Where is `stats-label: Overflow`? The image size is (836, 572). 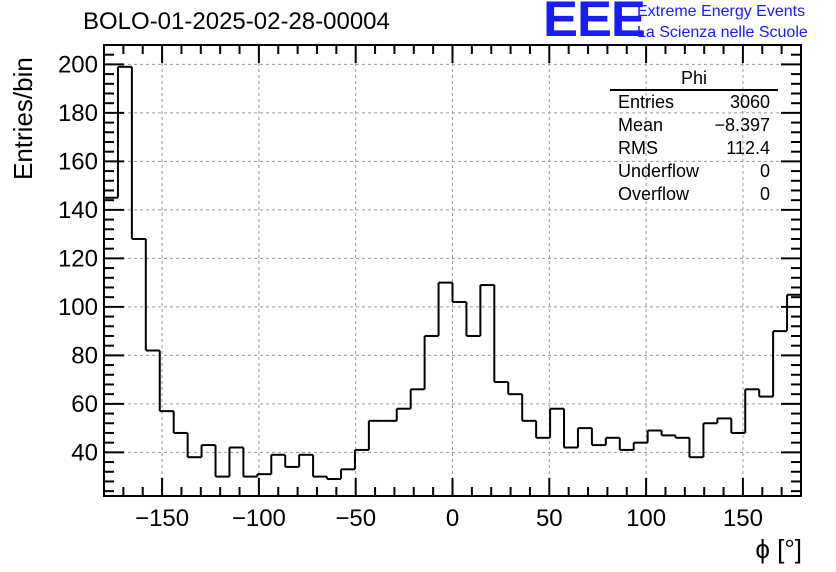
stats-label: Overflow is located at coordinates (654, 194).